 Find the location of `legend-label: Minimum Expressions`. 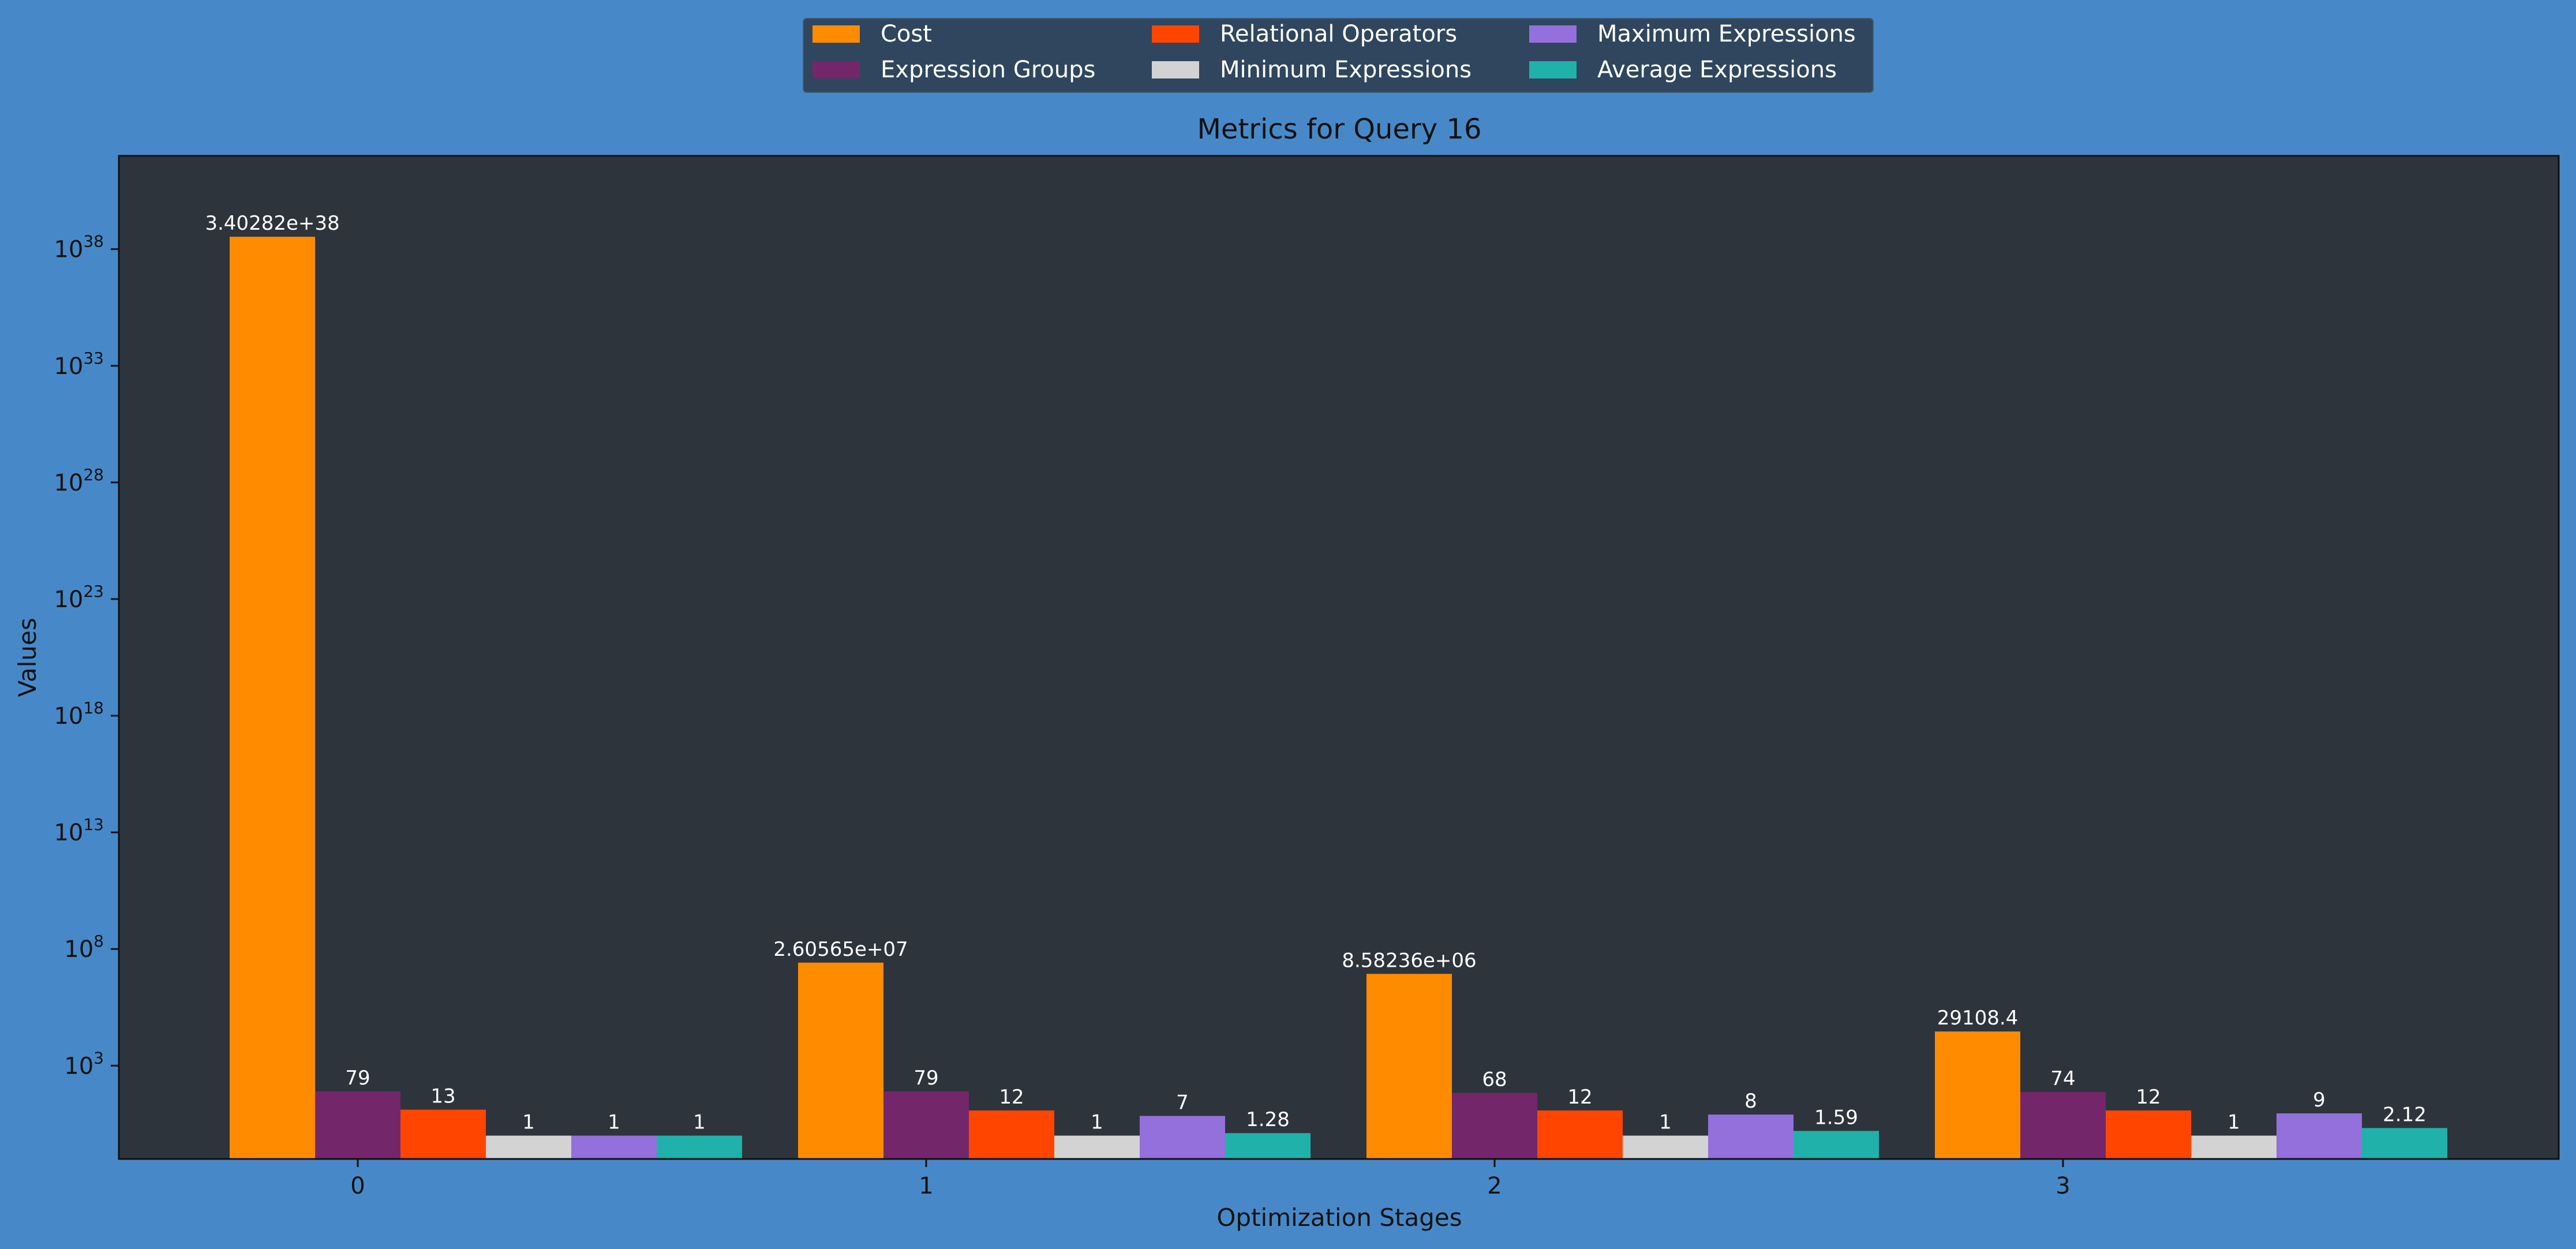

legend-label: Minimum Expressions is located at coordinates (1346, 70).